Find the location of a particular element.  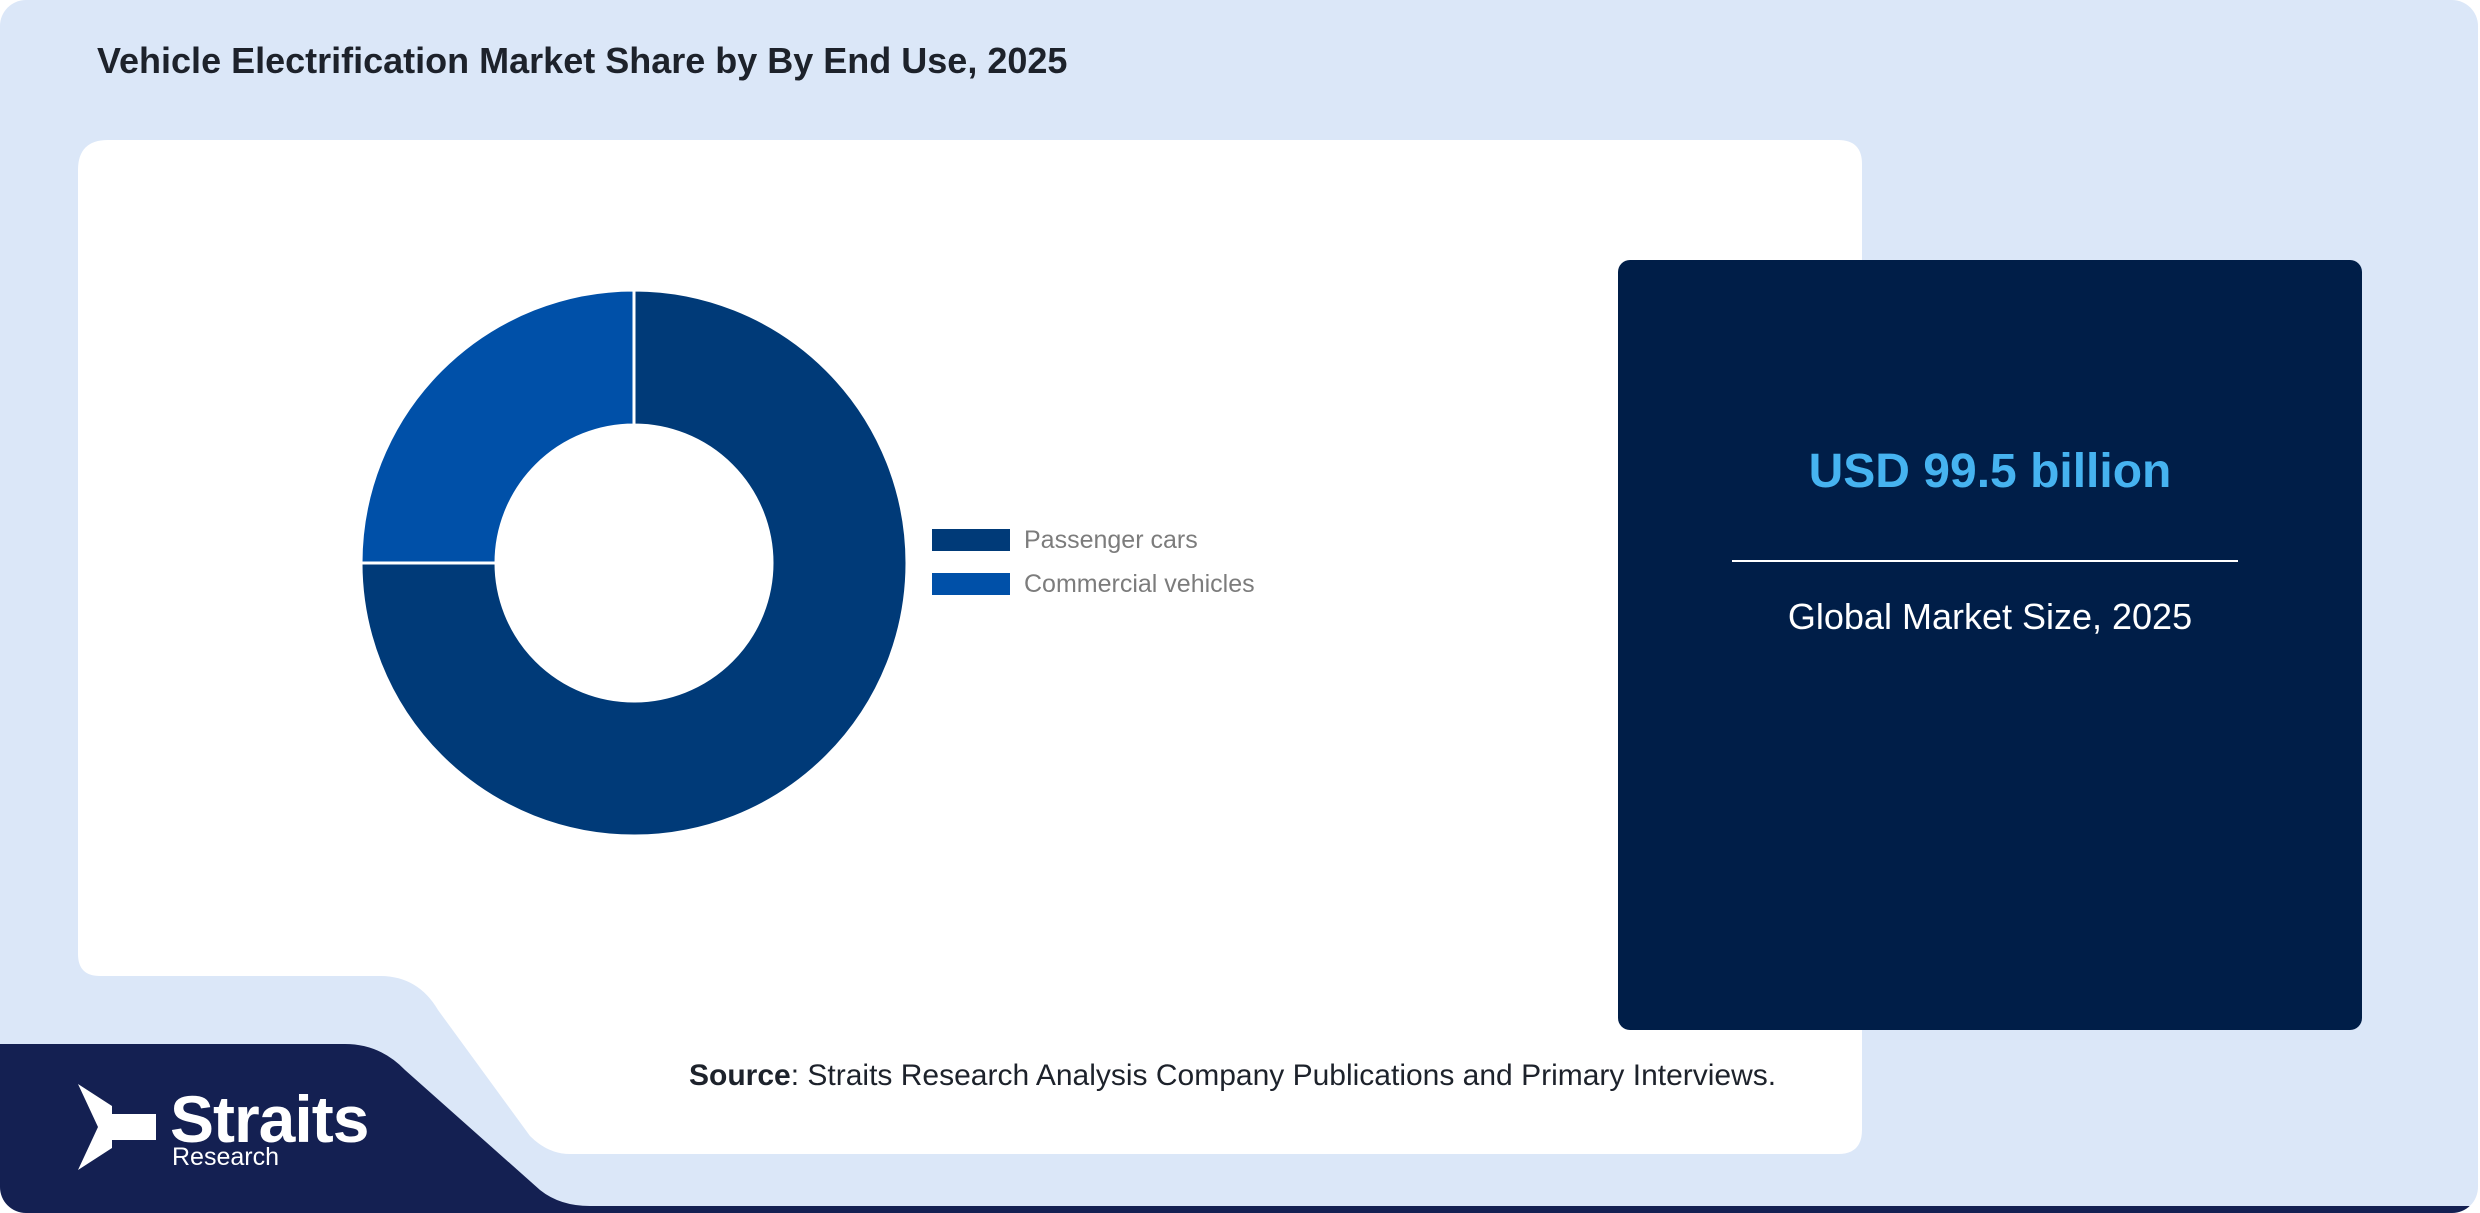

legend-item: Passenger cars is located at coordinates (1093, 540).